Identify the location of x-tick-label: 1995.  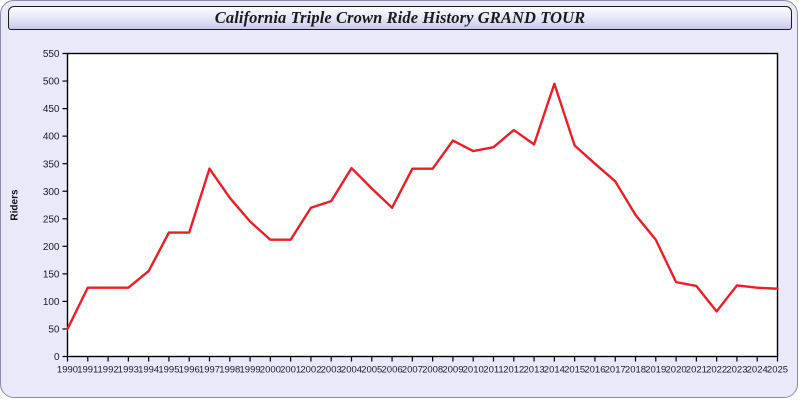
(168, 370).